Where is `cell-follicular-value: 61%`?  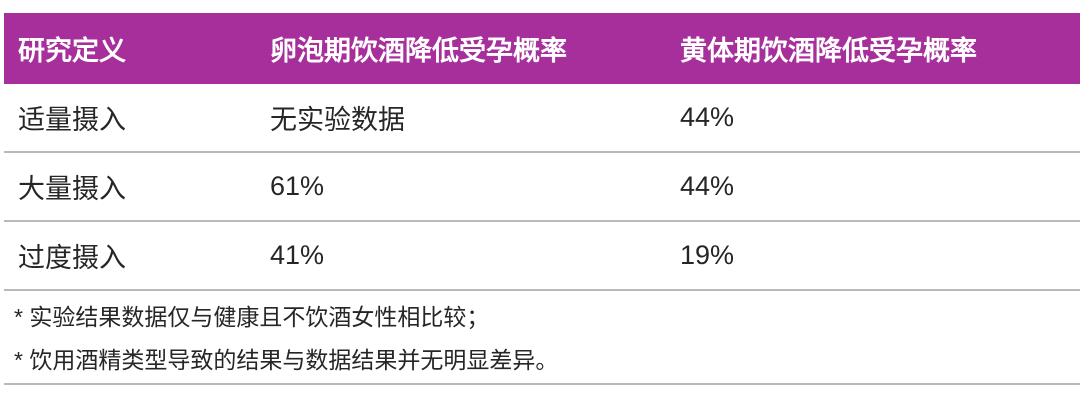 cell-follicular-value: 61% is located at coordinates (297, 186).